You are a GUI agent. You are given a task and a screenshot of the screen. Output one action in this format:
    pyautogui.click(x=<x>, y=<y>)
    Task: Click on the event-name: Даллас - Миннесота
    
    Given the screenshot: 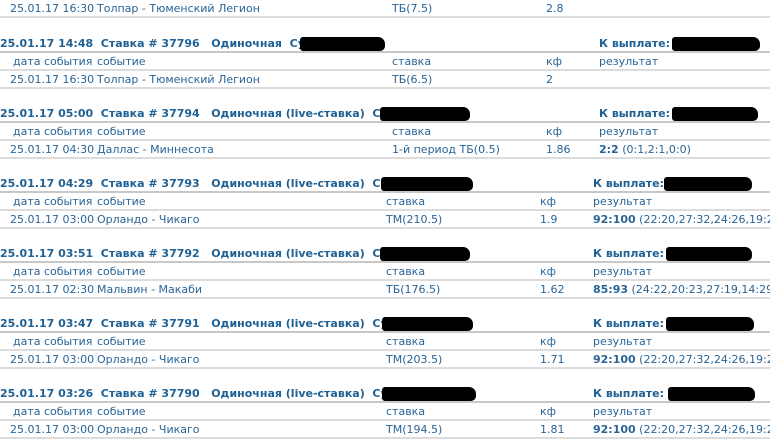 What is the action you would take?
    pyautogui.click(x=155, y=149)
    